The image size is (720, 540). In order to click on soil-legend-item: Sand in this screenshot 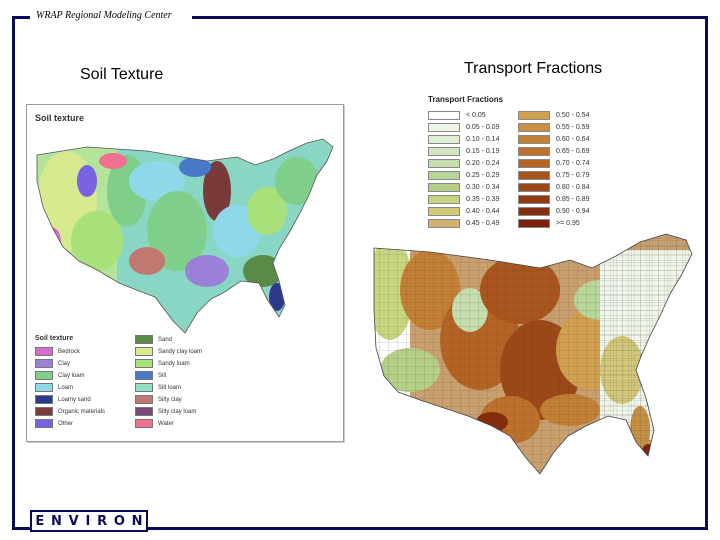, I will do `click(153, 339)`.